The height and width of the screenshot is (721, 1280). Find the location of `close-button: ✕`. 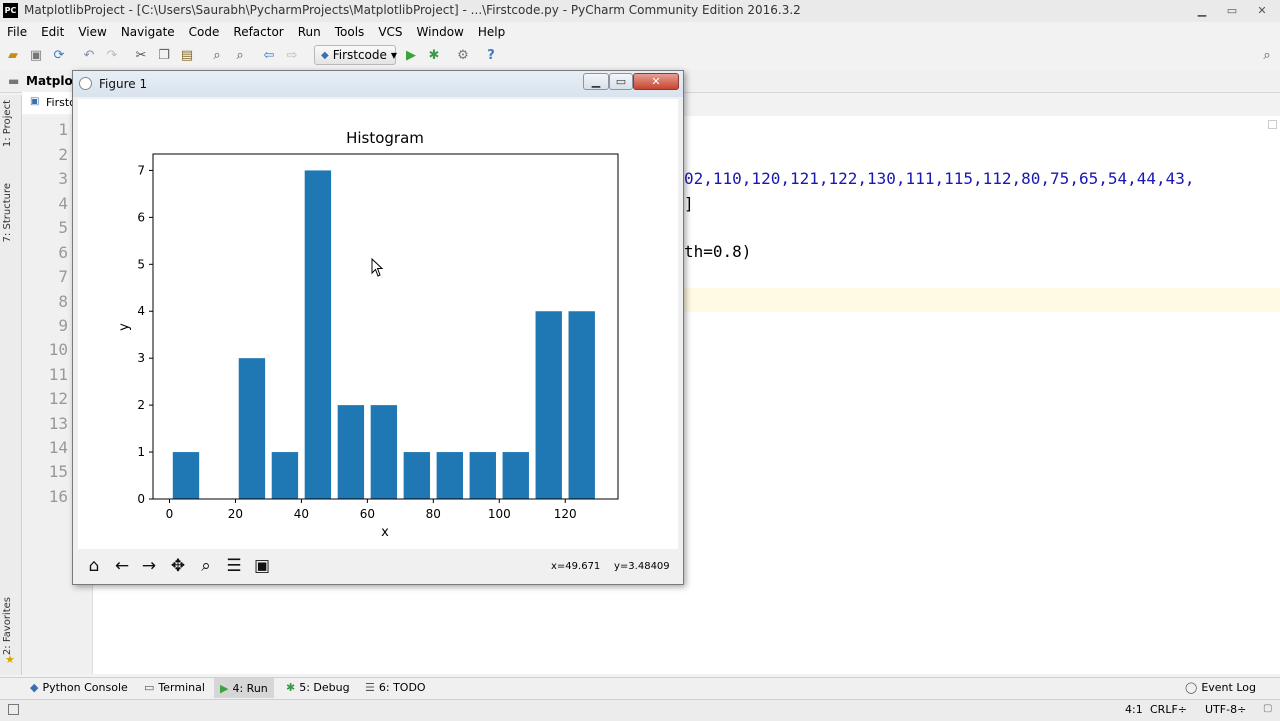

close-button: ✕ is located at coordinates (1262, 10).